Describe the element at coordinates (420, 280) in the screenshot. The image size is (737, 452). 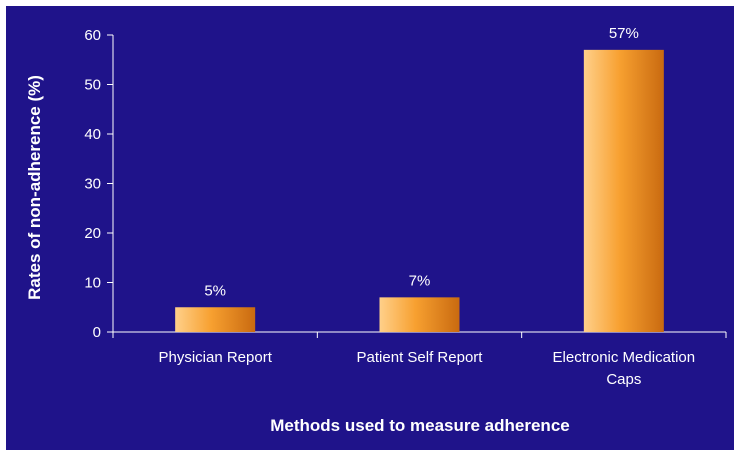
I see `bar-value-label: 7%` at that location.